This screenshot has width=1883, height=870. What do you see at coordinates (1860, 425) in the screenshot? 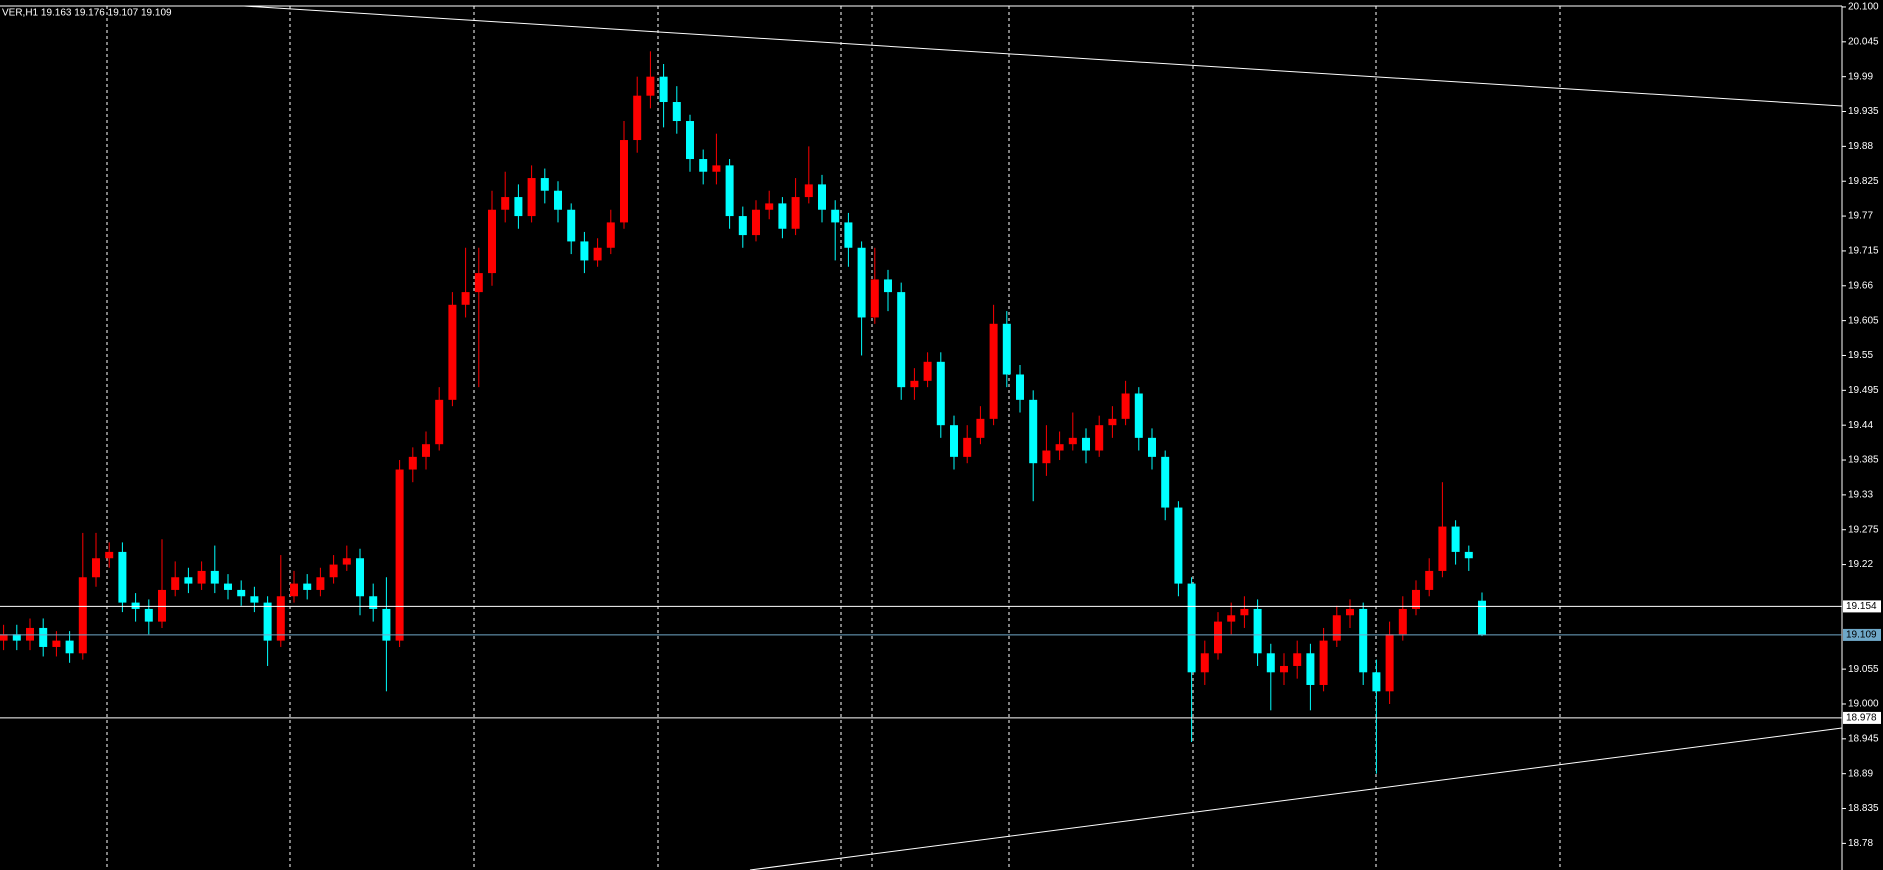
I see `y-tick-label: 19.44` at bounding box center [1860, 425].